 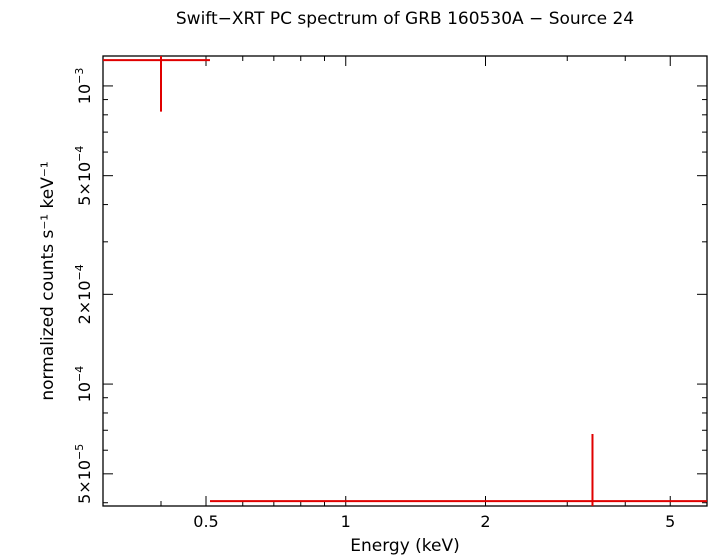 I want to click on y-tick-label: 5×10−4, so click(x=83, y=176).